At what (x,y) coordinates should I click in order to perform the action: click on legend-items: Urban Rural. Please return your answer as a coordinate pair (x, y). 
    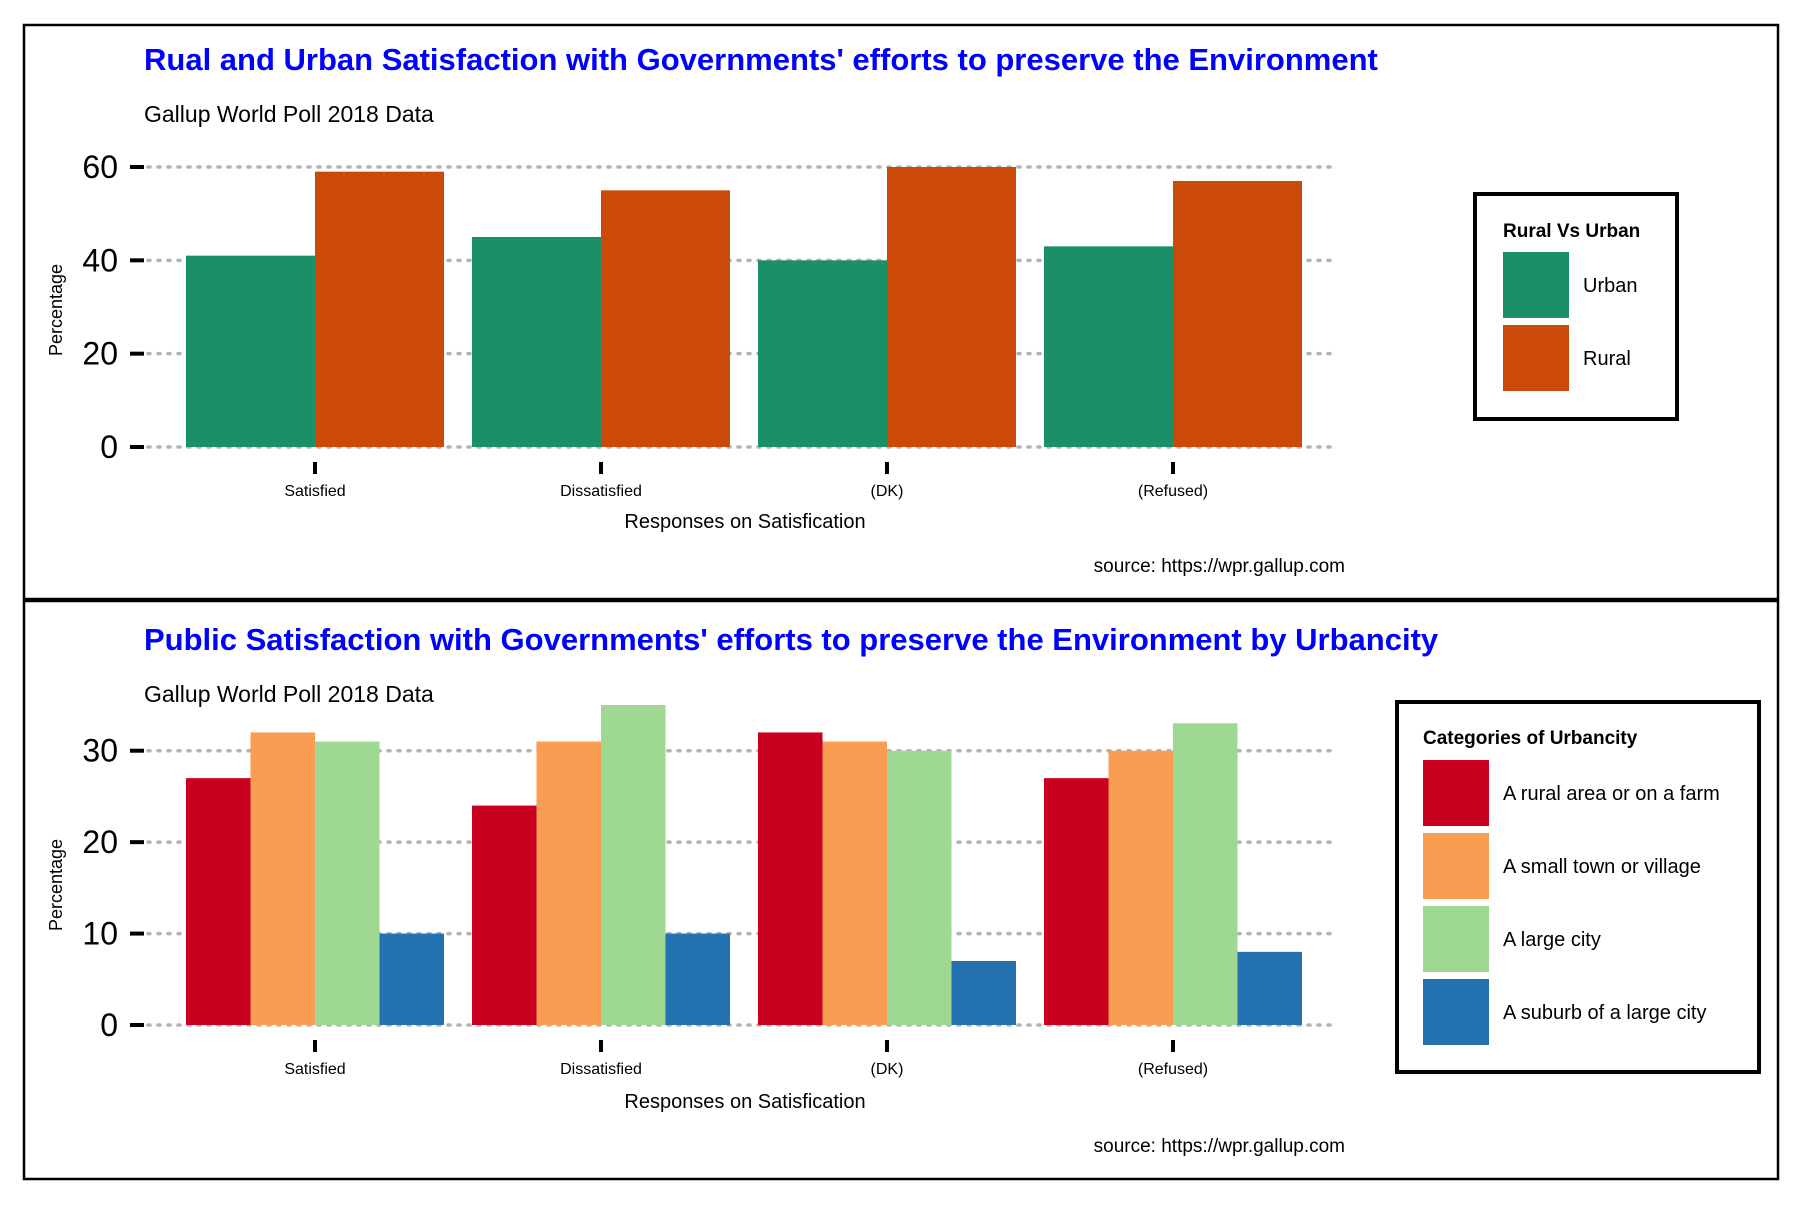
    Looking at the image, I should click on (1570, 321).